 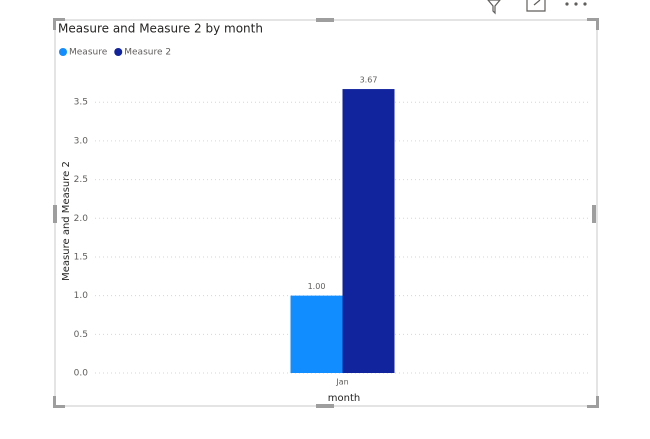 What do you see at coordinates (81, 257) in the screenshot?
I see `y-tick-label: 1.5` at bounding box center [81, 257].